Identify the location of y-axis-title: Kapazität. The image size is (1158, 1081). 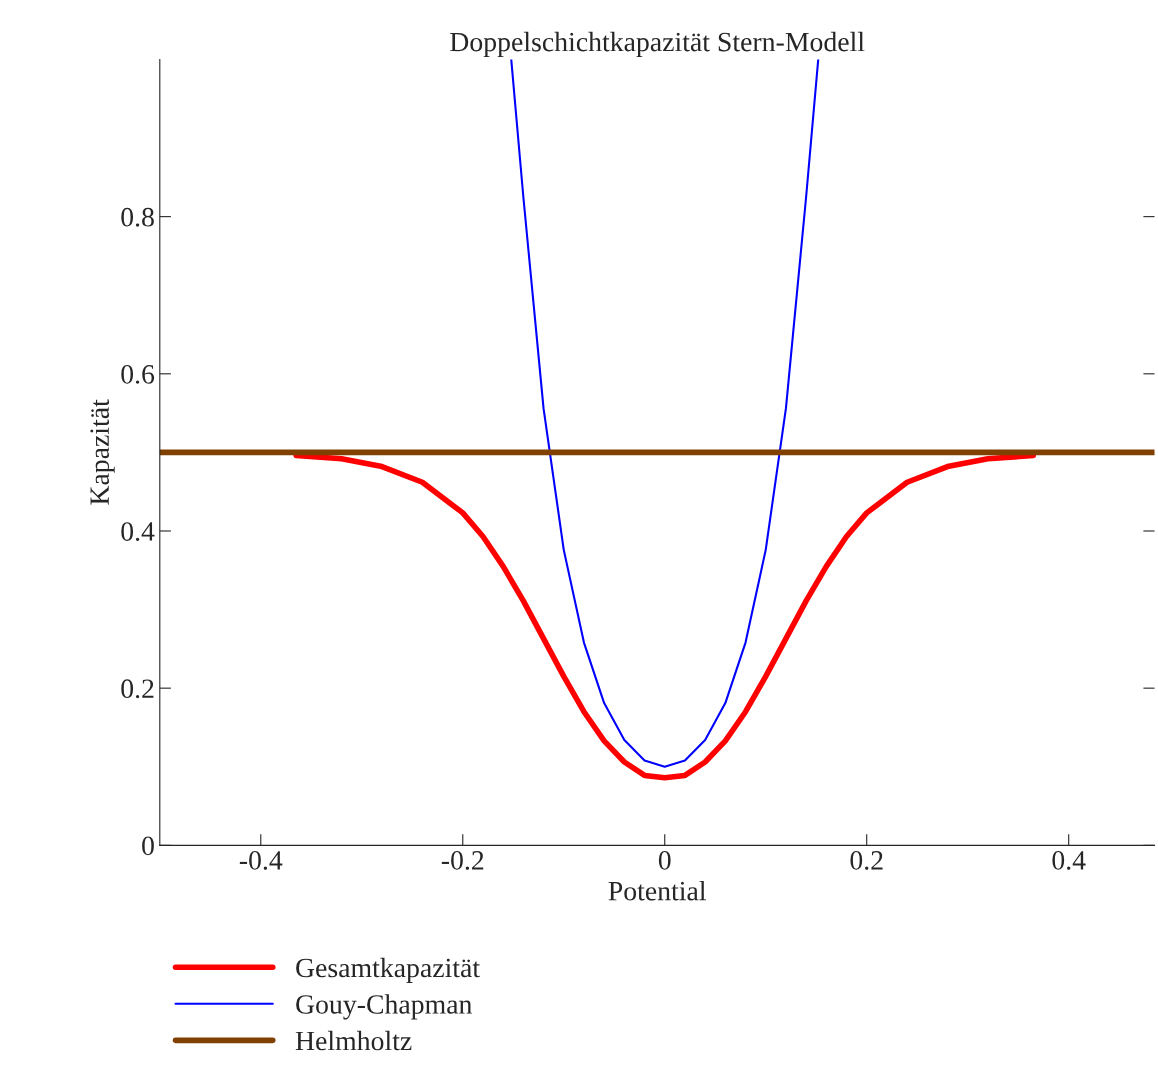
(102, 452).